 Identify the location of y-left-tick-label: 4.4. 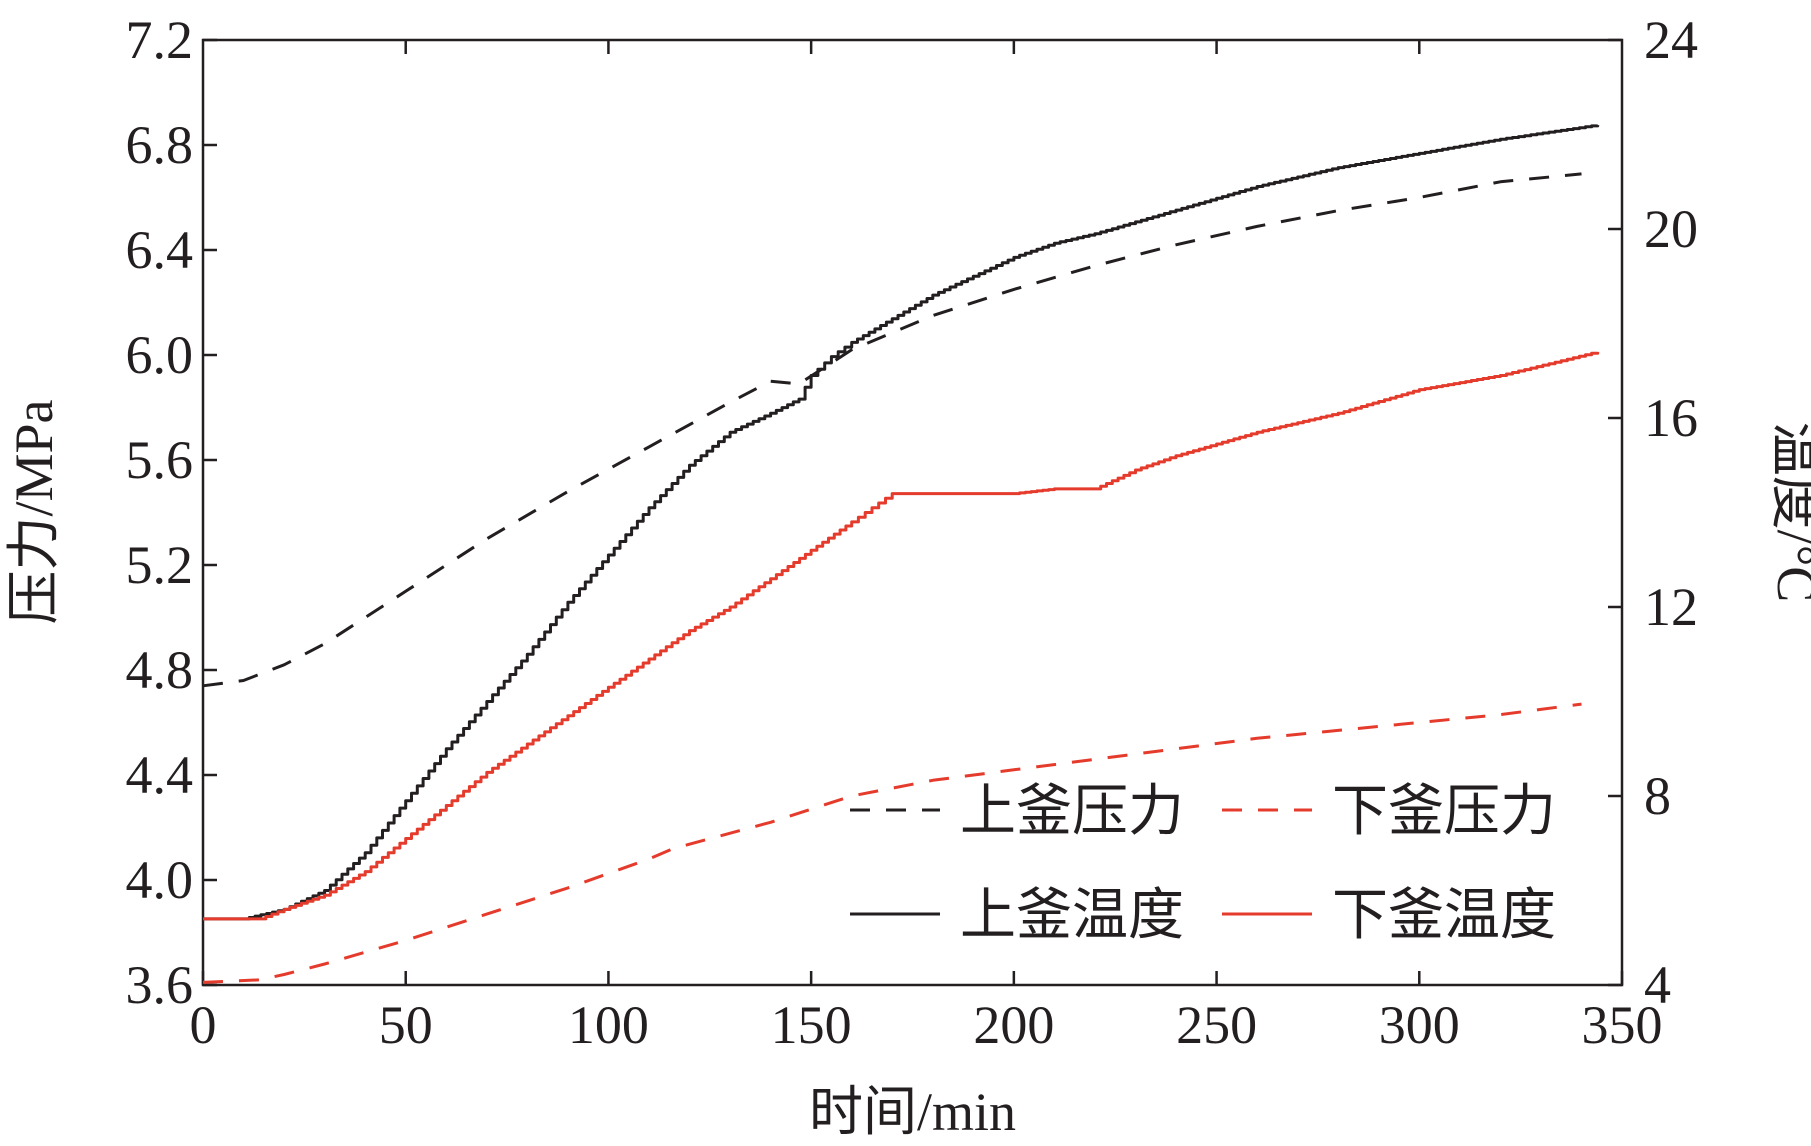
(160, 775).